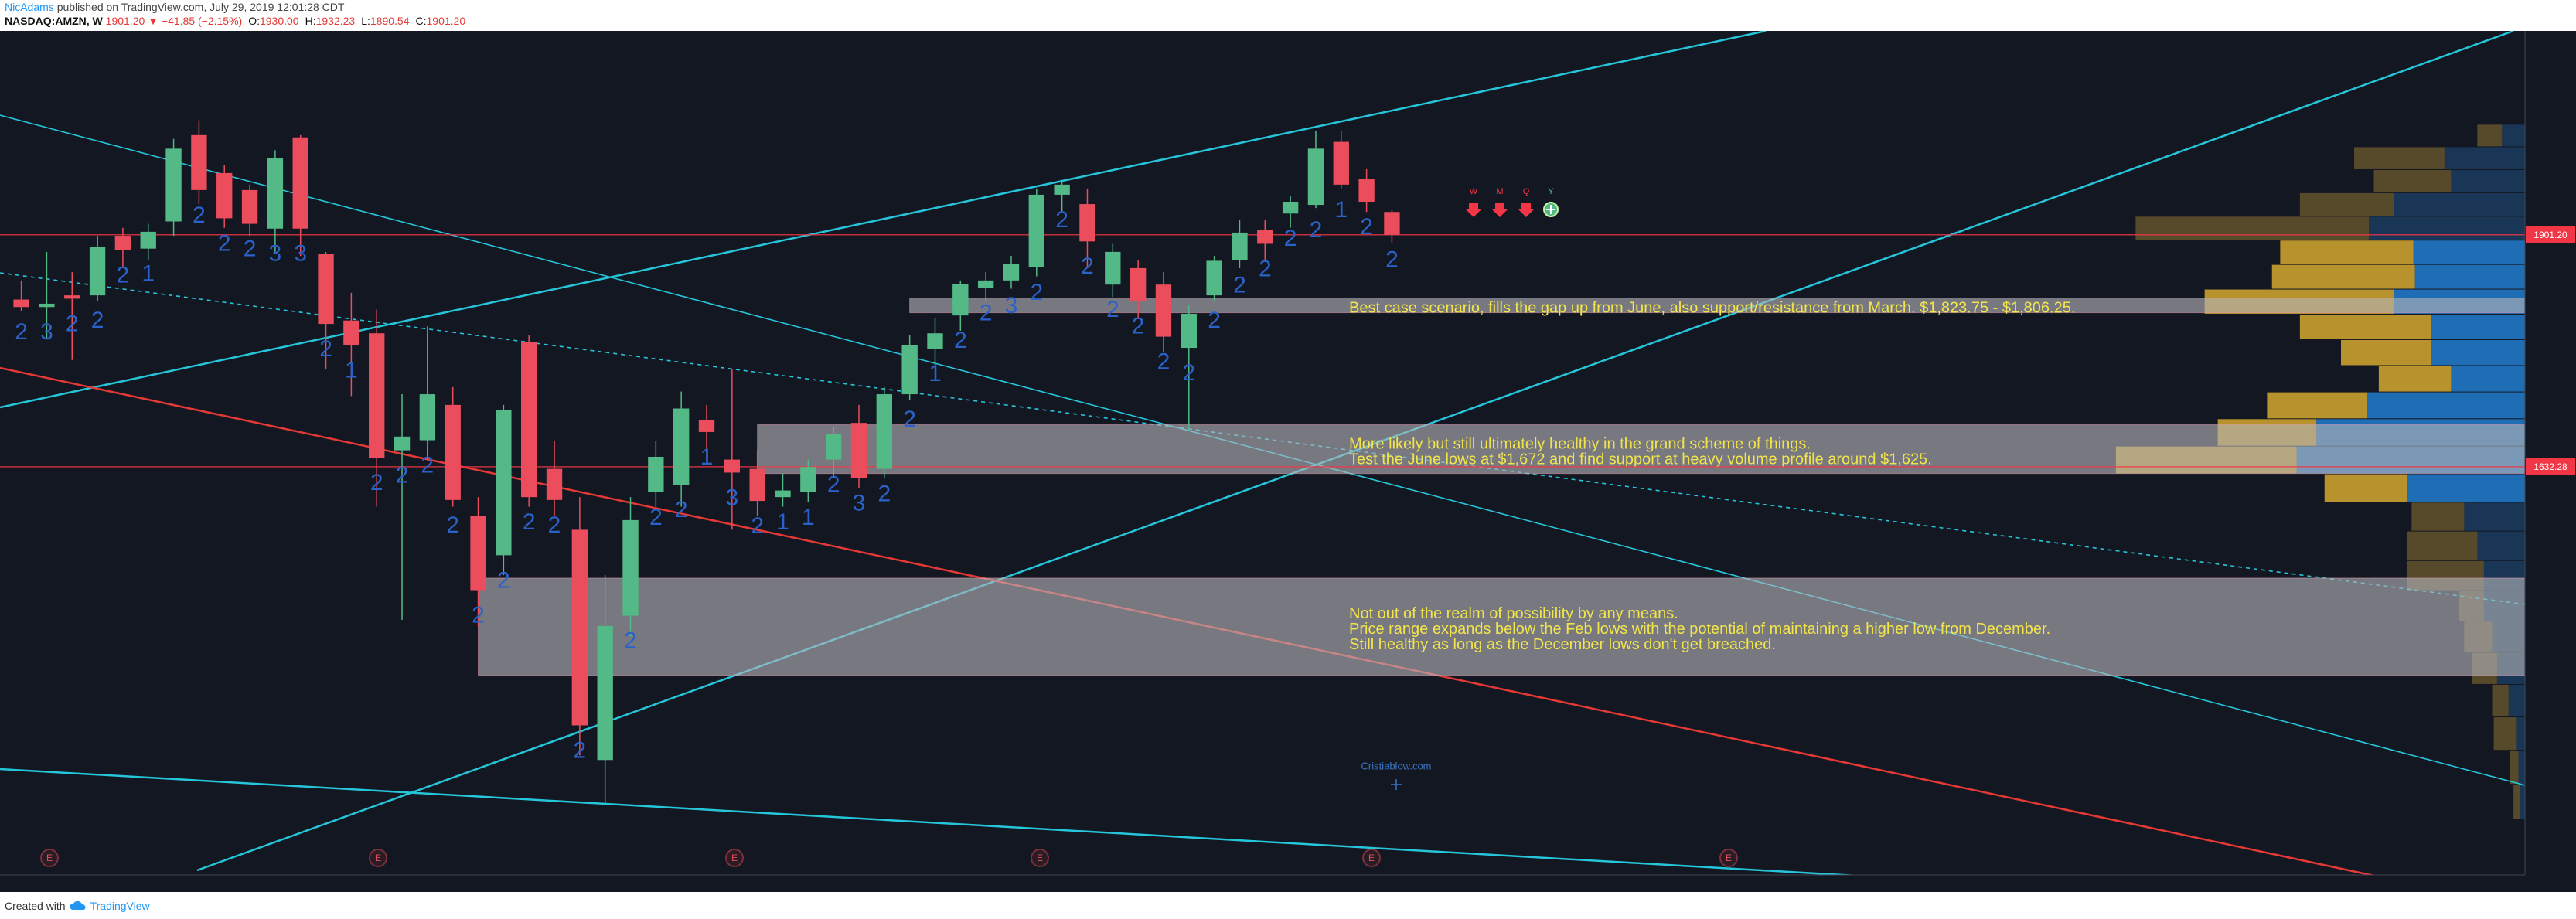  I want to click on logo, so click(77, 905).